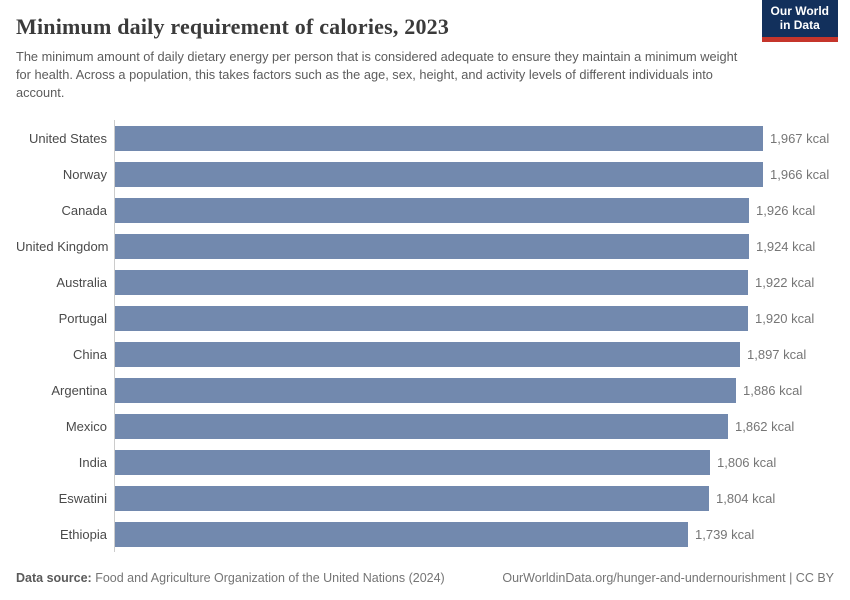 This screenshot has width=850, height=600. I want to click on country-label: Norway, so click(84, 174).